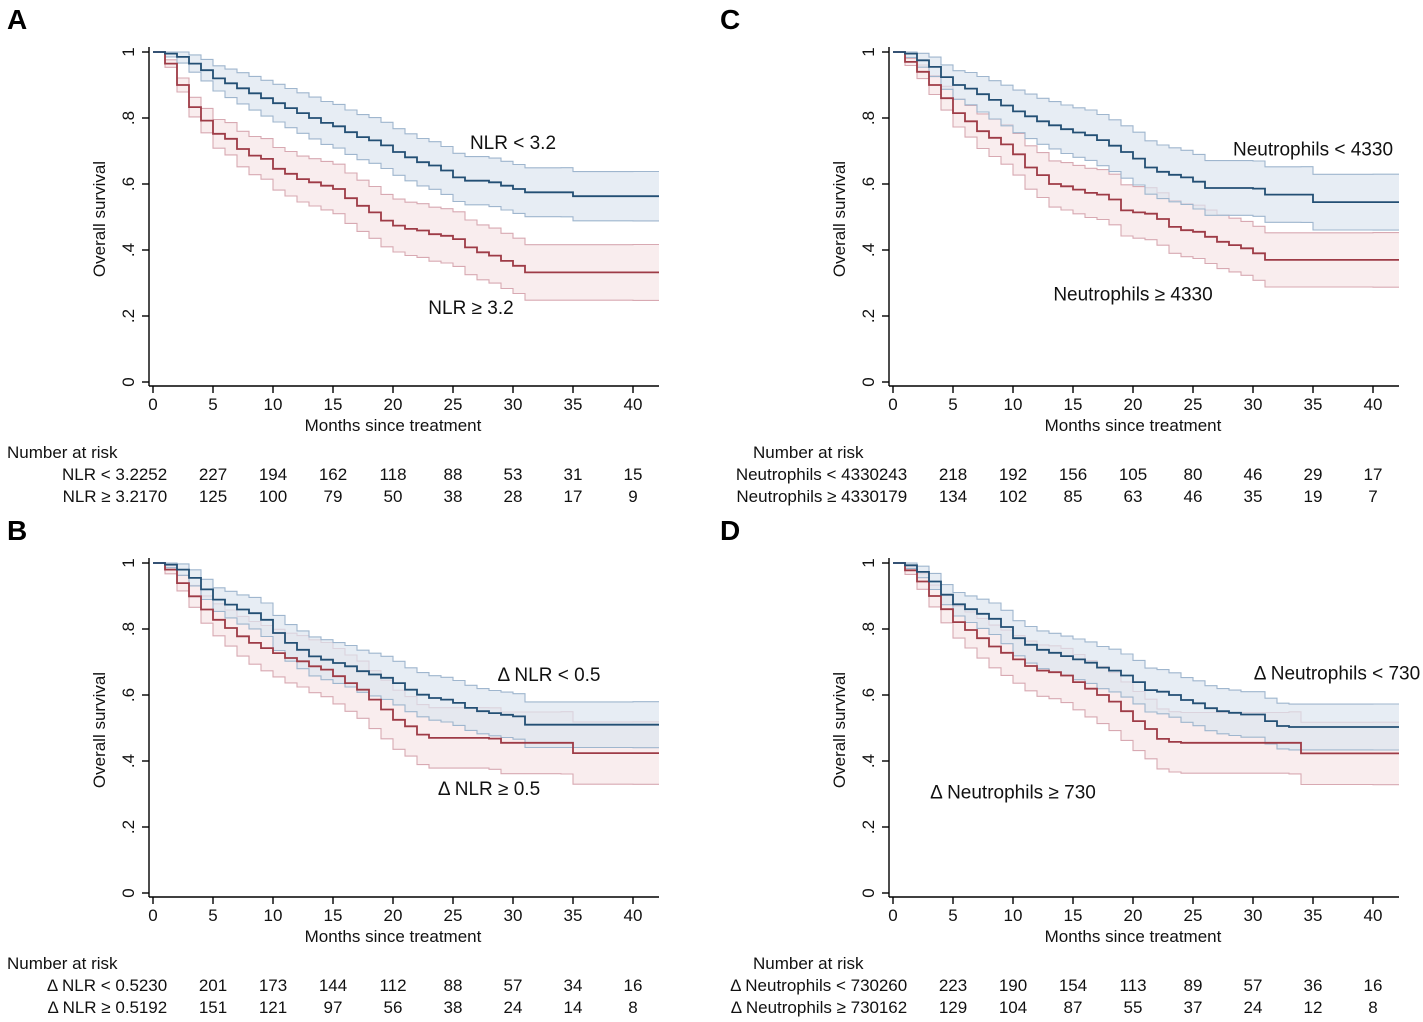 Image resolution: width=1423 pixels, height=1022 pixels. I want to click on panel-d-letter: D, so click(730, 530).